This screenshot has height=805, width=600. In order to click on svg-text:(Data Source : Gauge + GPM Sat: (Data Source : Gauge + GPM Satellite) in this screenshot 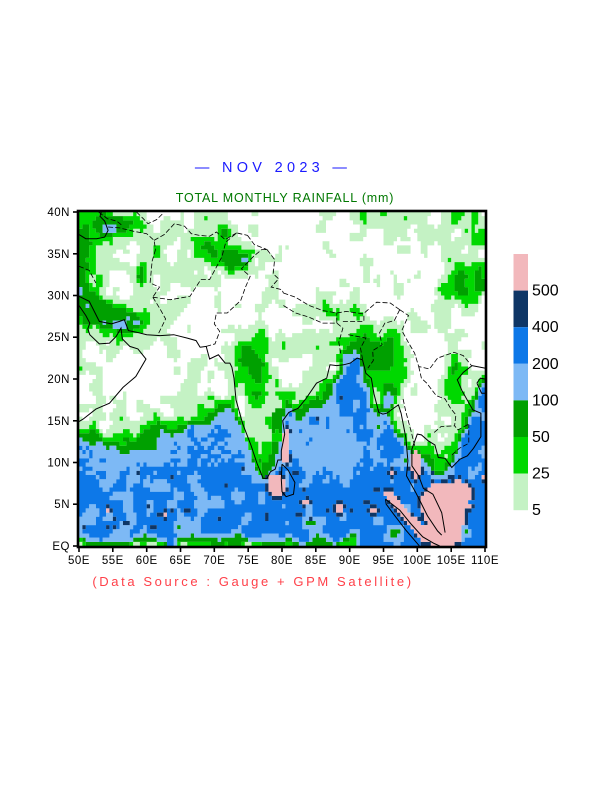, I will do `click(252, 581)`.